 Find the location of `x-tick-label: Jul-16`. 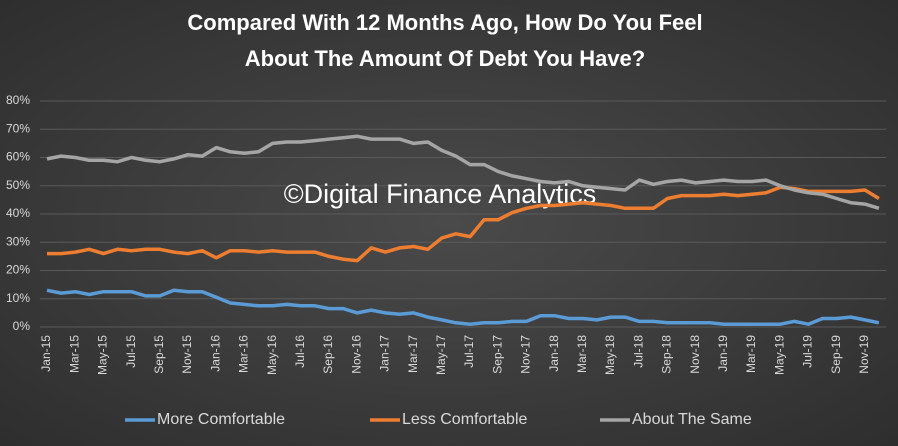

x-tick-label: Jul-16 is located at coordinates (300, 351).